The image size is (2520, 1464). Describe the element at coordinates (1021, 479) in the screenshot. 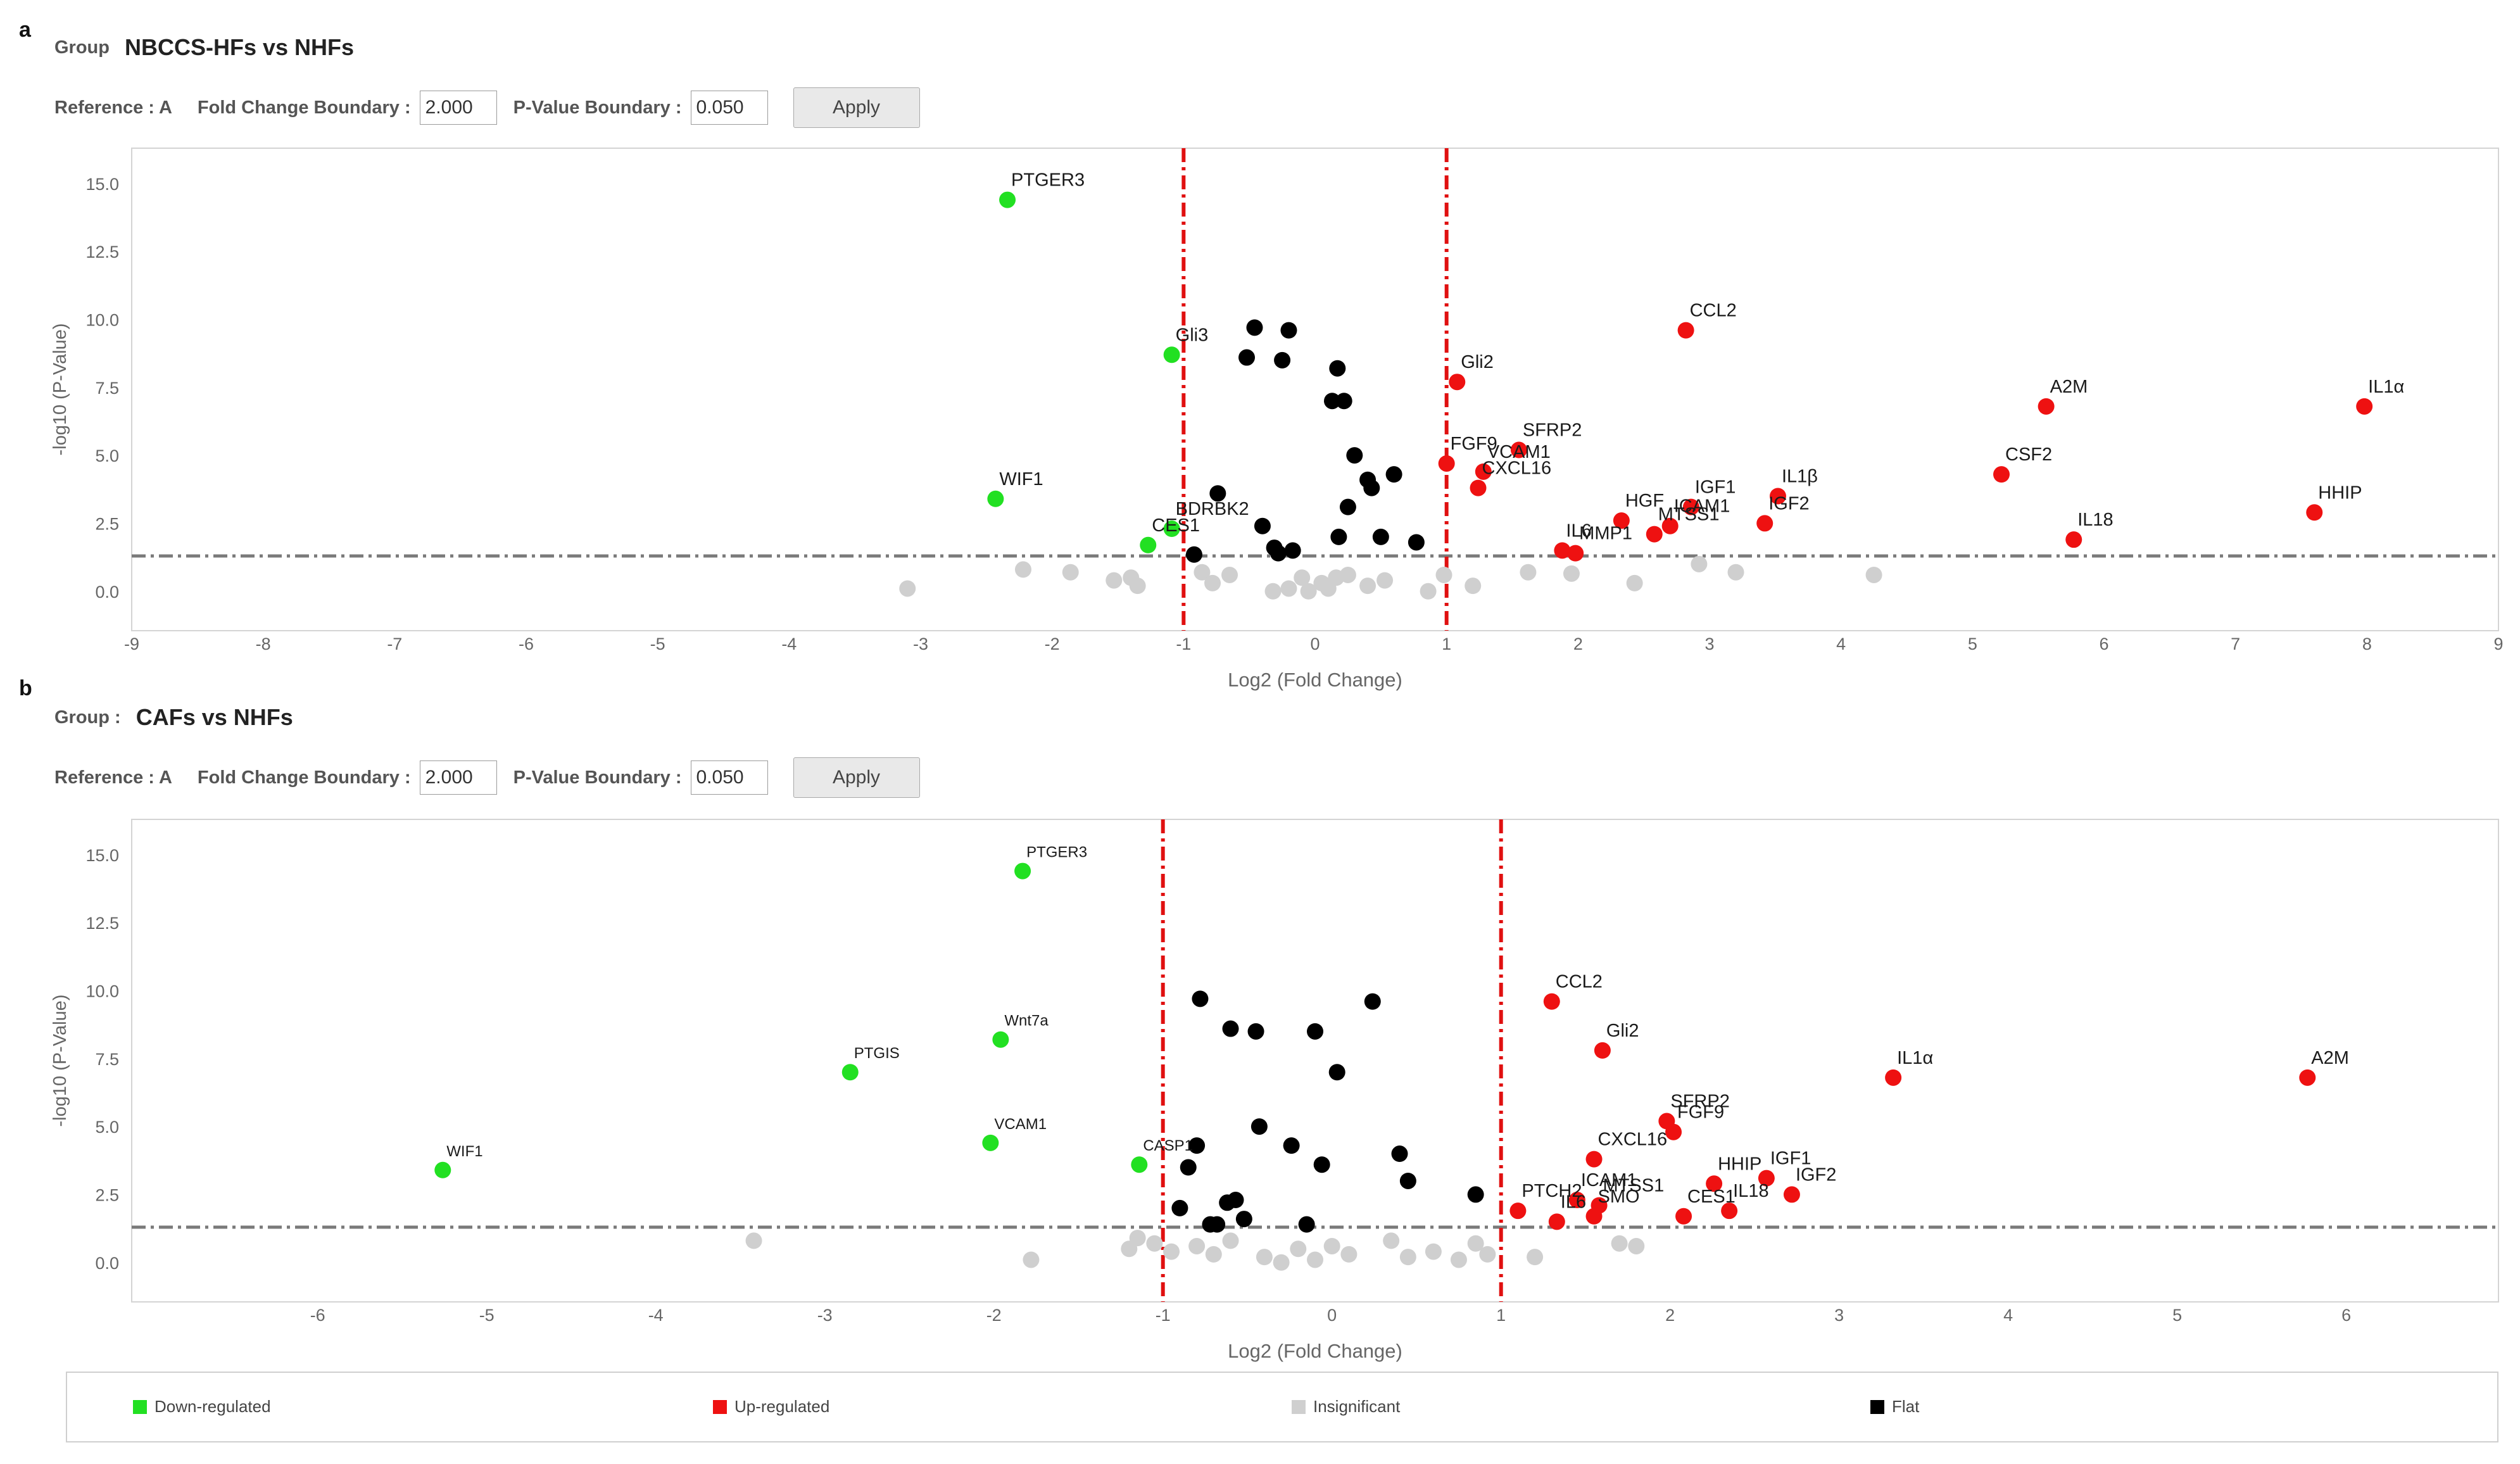

I see `point-label: WIF1` at that location.